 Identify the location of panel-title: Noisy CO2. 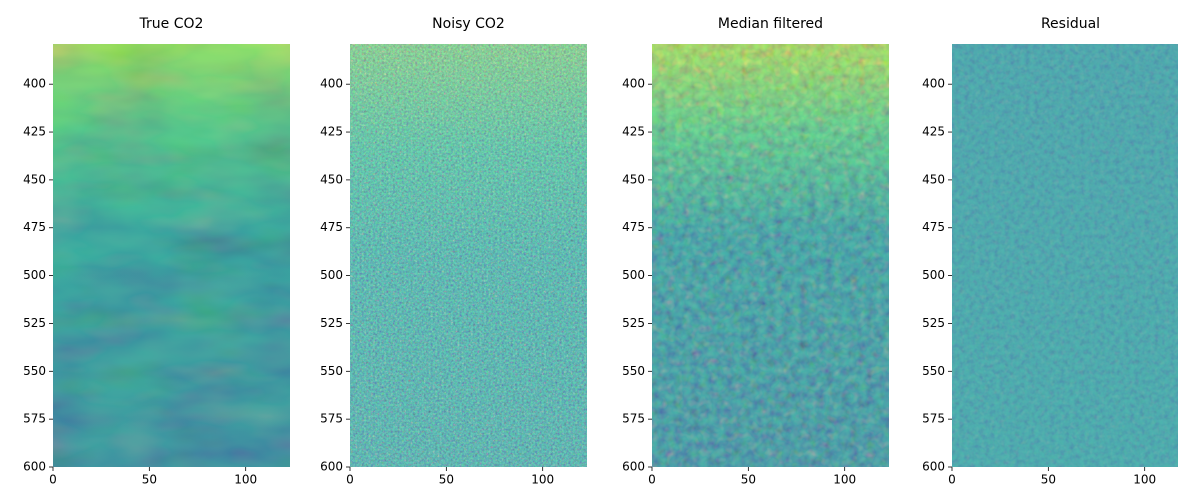
(468, 24).